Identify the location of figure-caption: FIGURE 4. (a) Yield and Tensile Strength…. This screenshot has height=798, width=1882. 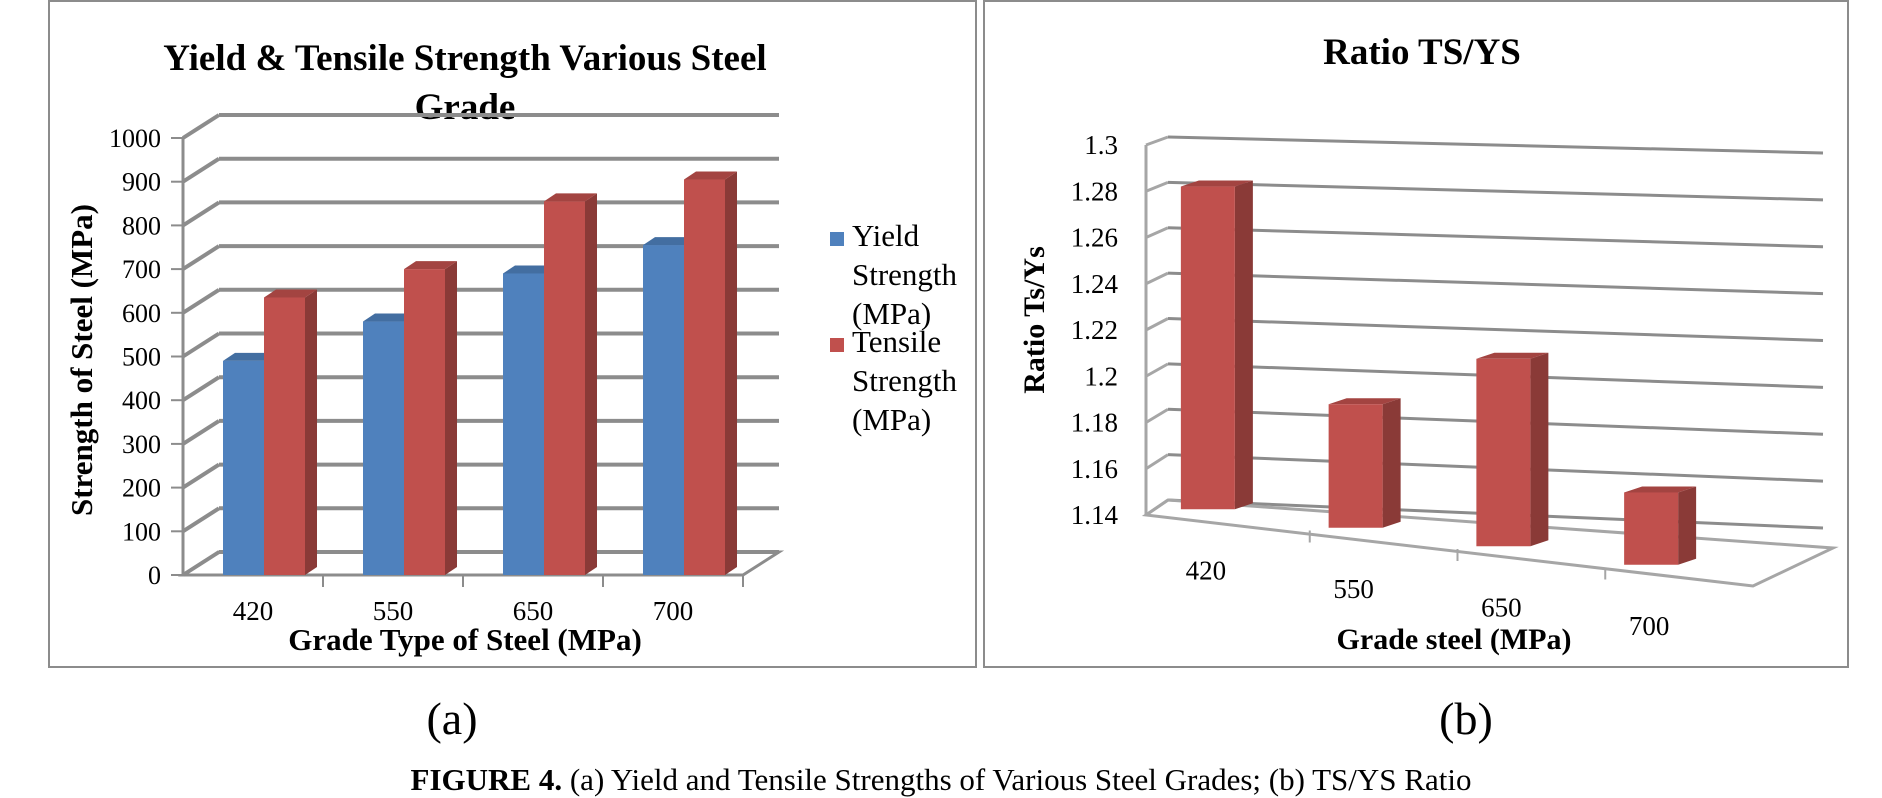
(941, 780).